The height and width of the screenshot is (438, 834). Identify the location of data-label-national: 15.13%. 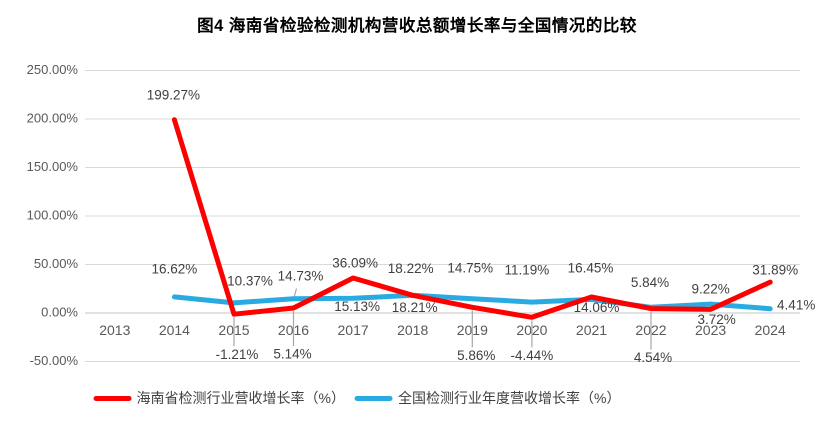
(357, 306).